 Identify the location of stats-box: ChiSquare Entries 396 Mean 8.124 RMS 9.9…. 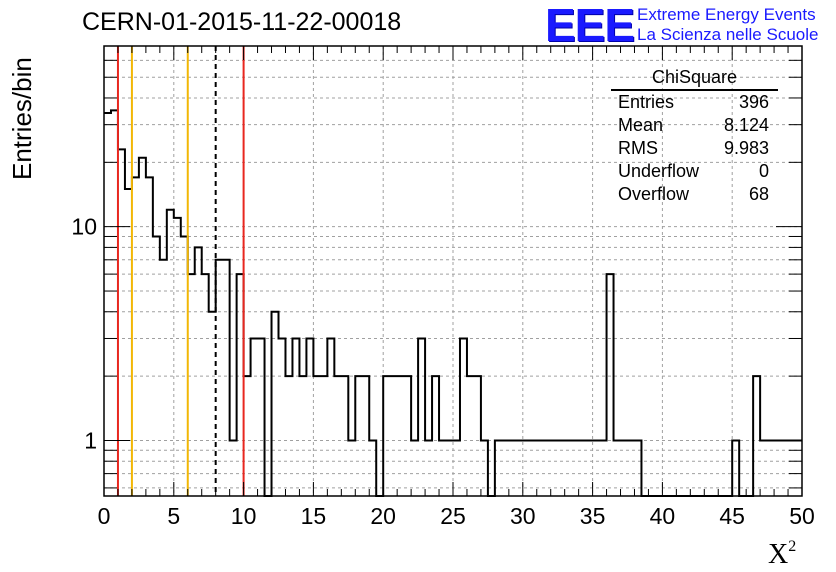
(694, 135).